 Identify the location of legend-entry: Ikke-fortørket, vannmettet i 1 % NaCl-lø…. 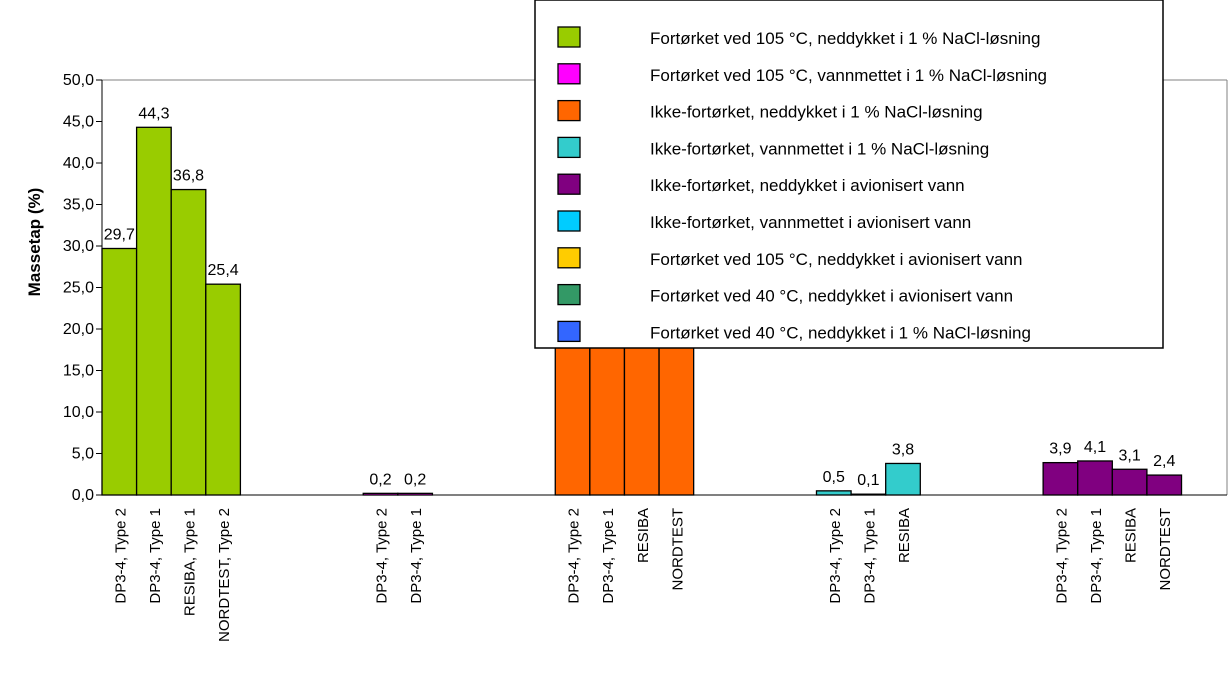
(819, 148).